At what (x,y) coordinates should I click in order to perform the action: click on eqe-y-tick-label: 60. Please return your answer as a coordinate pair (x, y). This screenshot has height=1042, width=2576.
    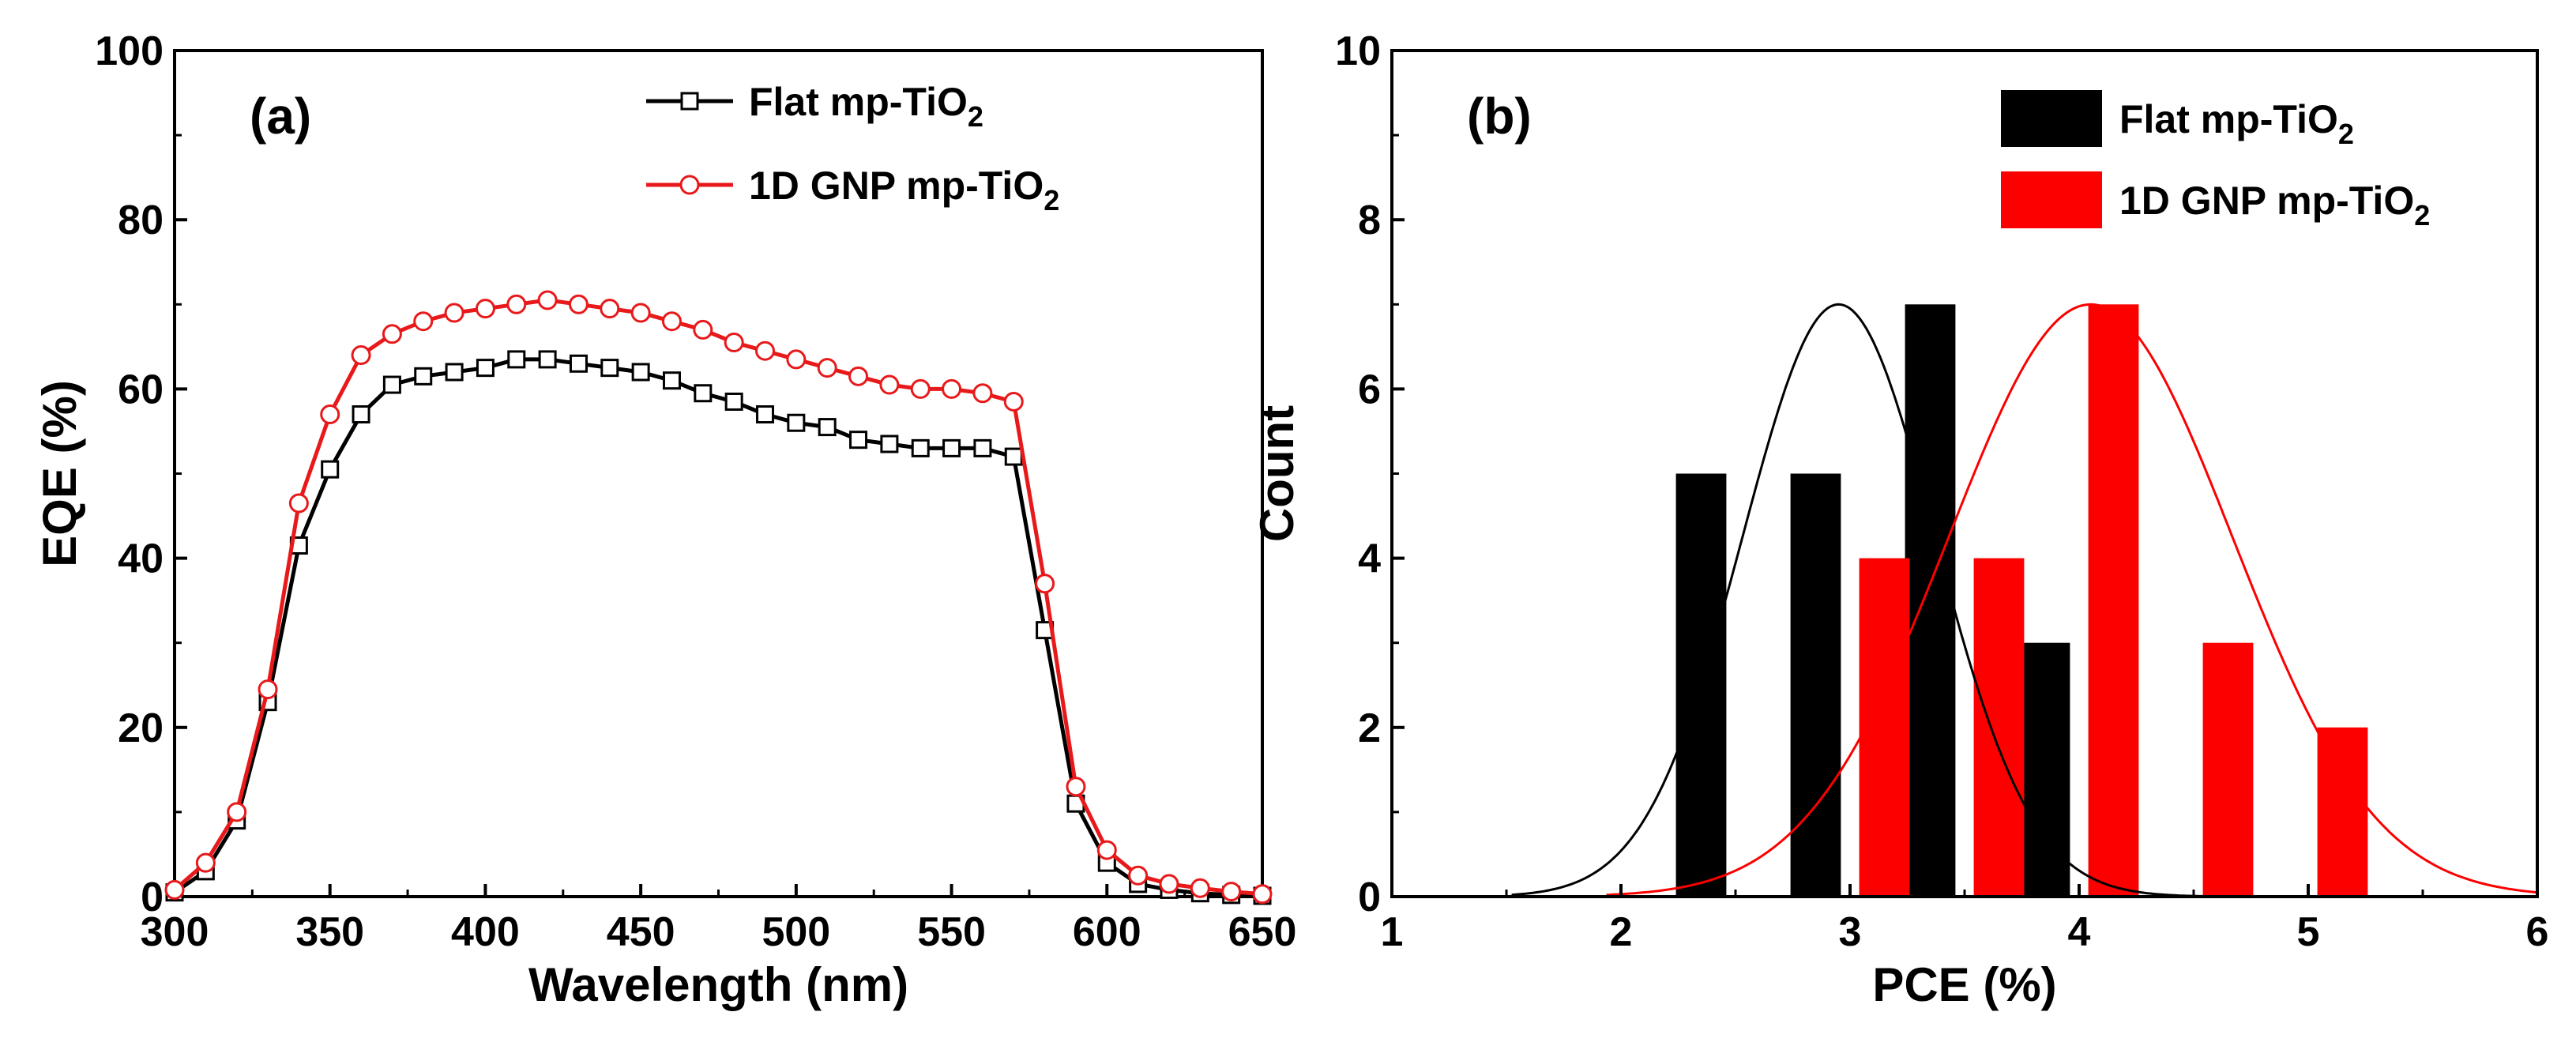
    Looking at the image, I should click on (141, 389).